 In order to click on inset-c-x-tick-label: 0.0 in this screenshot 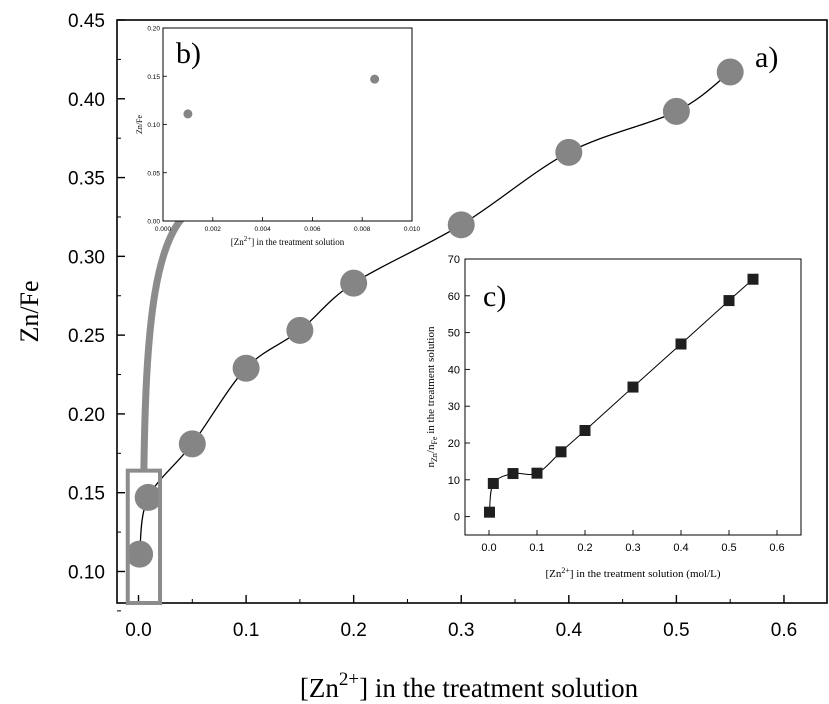, I will do `click(488, 548)`.